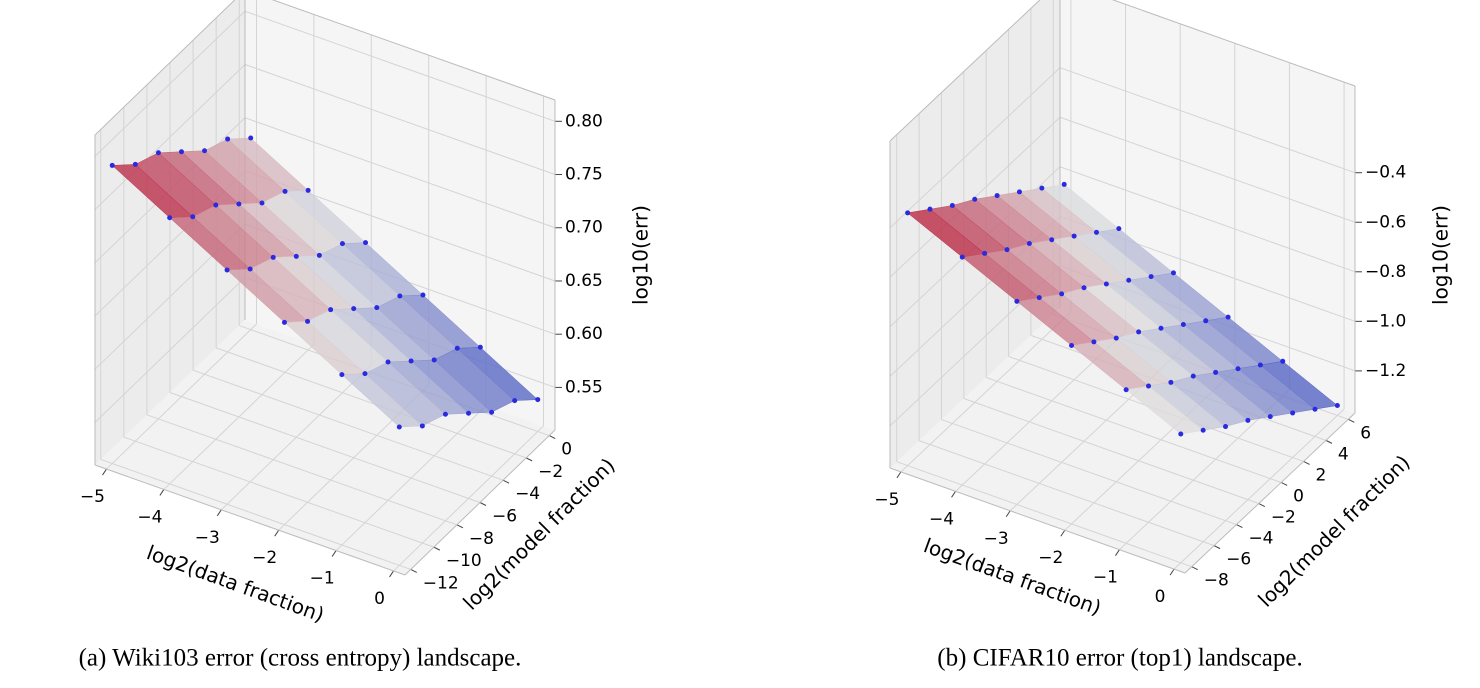 The height and width of the screenshot is (688, 1480). What do you see at coordinates (584, 121) in the screenshot?
I see `z-tick-label: 0.80` at bounding box center [584, 121].